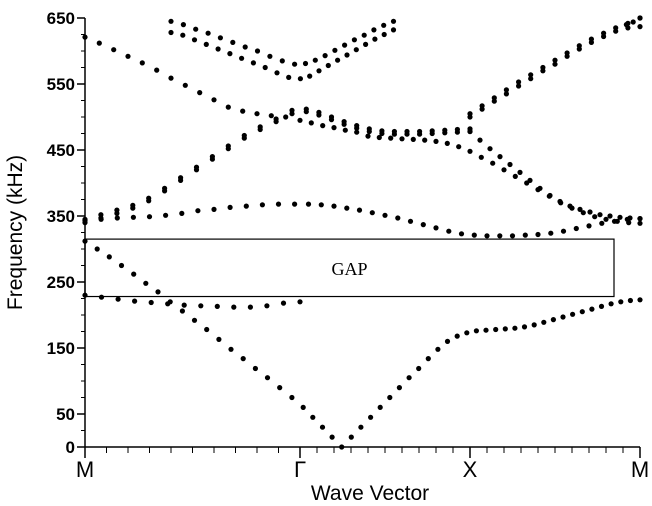 This screenshot has height=506, width=652. Describe the element at coordinates (349, 268) in the screenshot. I see `gap-annotation: GAP` at that location.